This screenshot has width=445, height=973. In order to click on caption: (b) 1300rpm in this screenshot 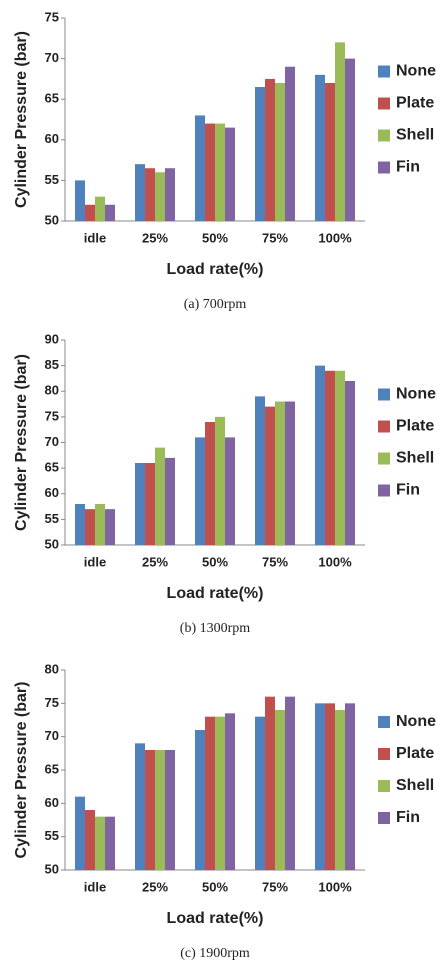, I will do `click(215, 628)`.